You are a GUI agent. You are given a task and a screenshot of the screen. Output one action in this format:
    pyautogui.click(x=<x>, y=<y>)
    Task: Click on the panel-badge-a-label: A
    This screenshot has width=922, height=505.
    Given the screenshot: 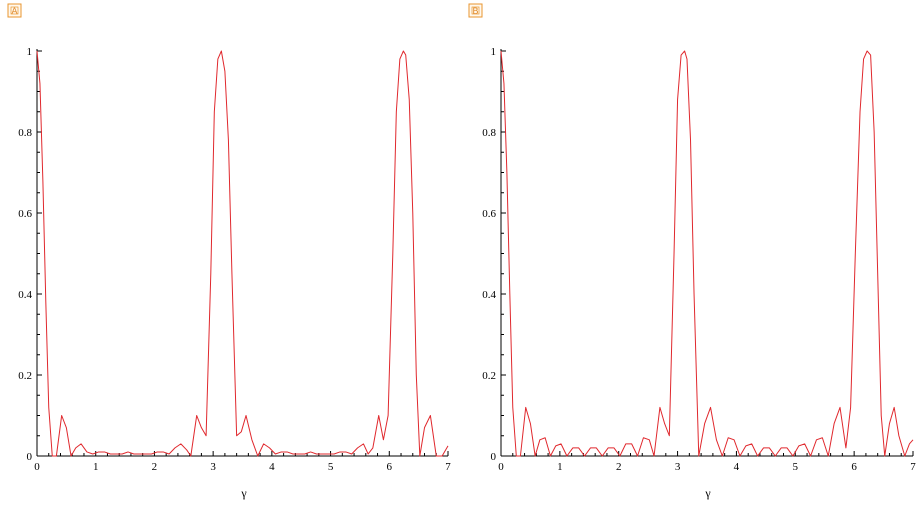 What is the action you would take?
    pyautogui.click(x=14, y=12)
    